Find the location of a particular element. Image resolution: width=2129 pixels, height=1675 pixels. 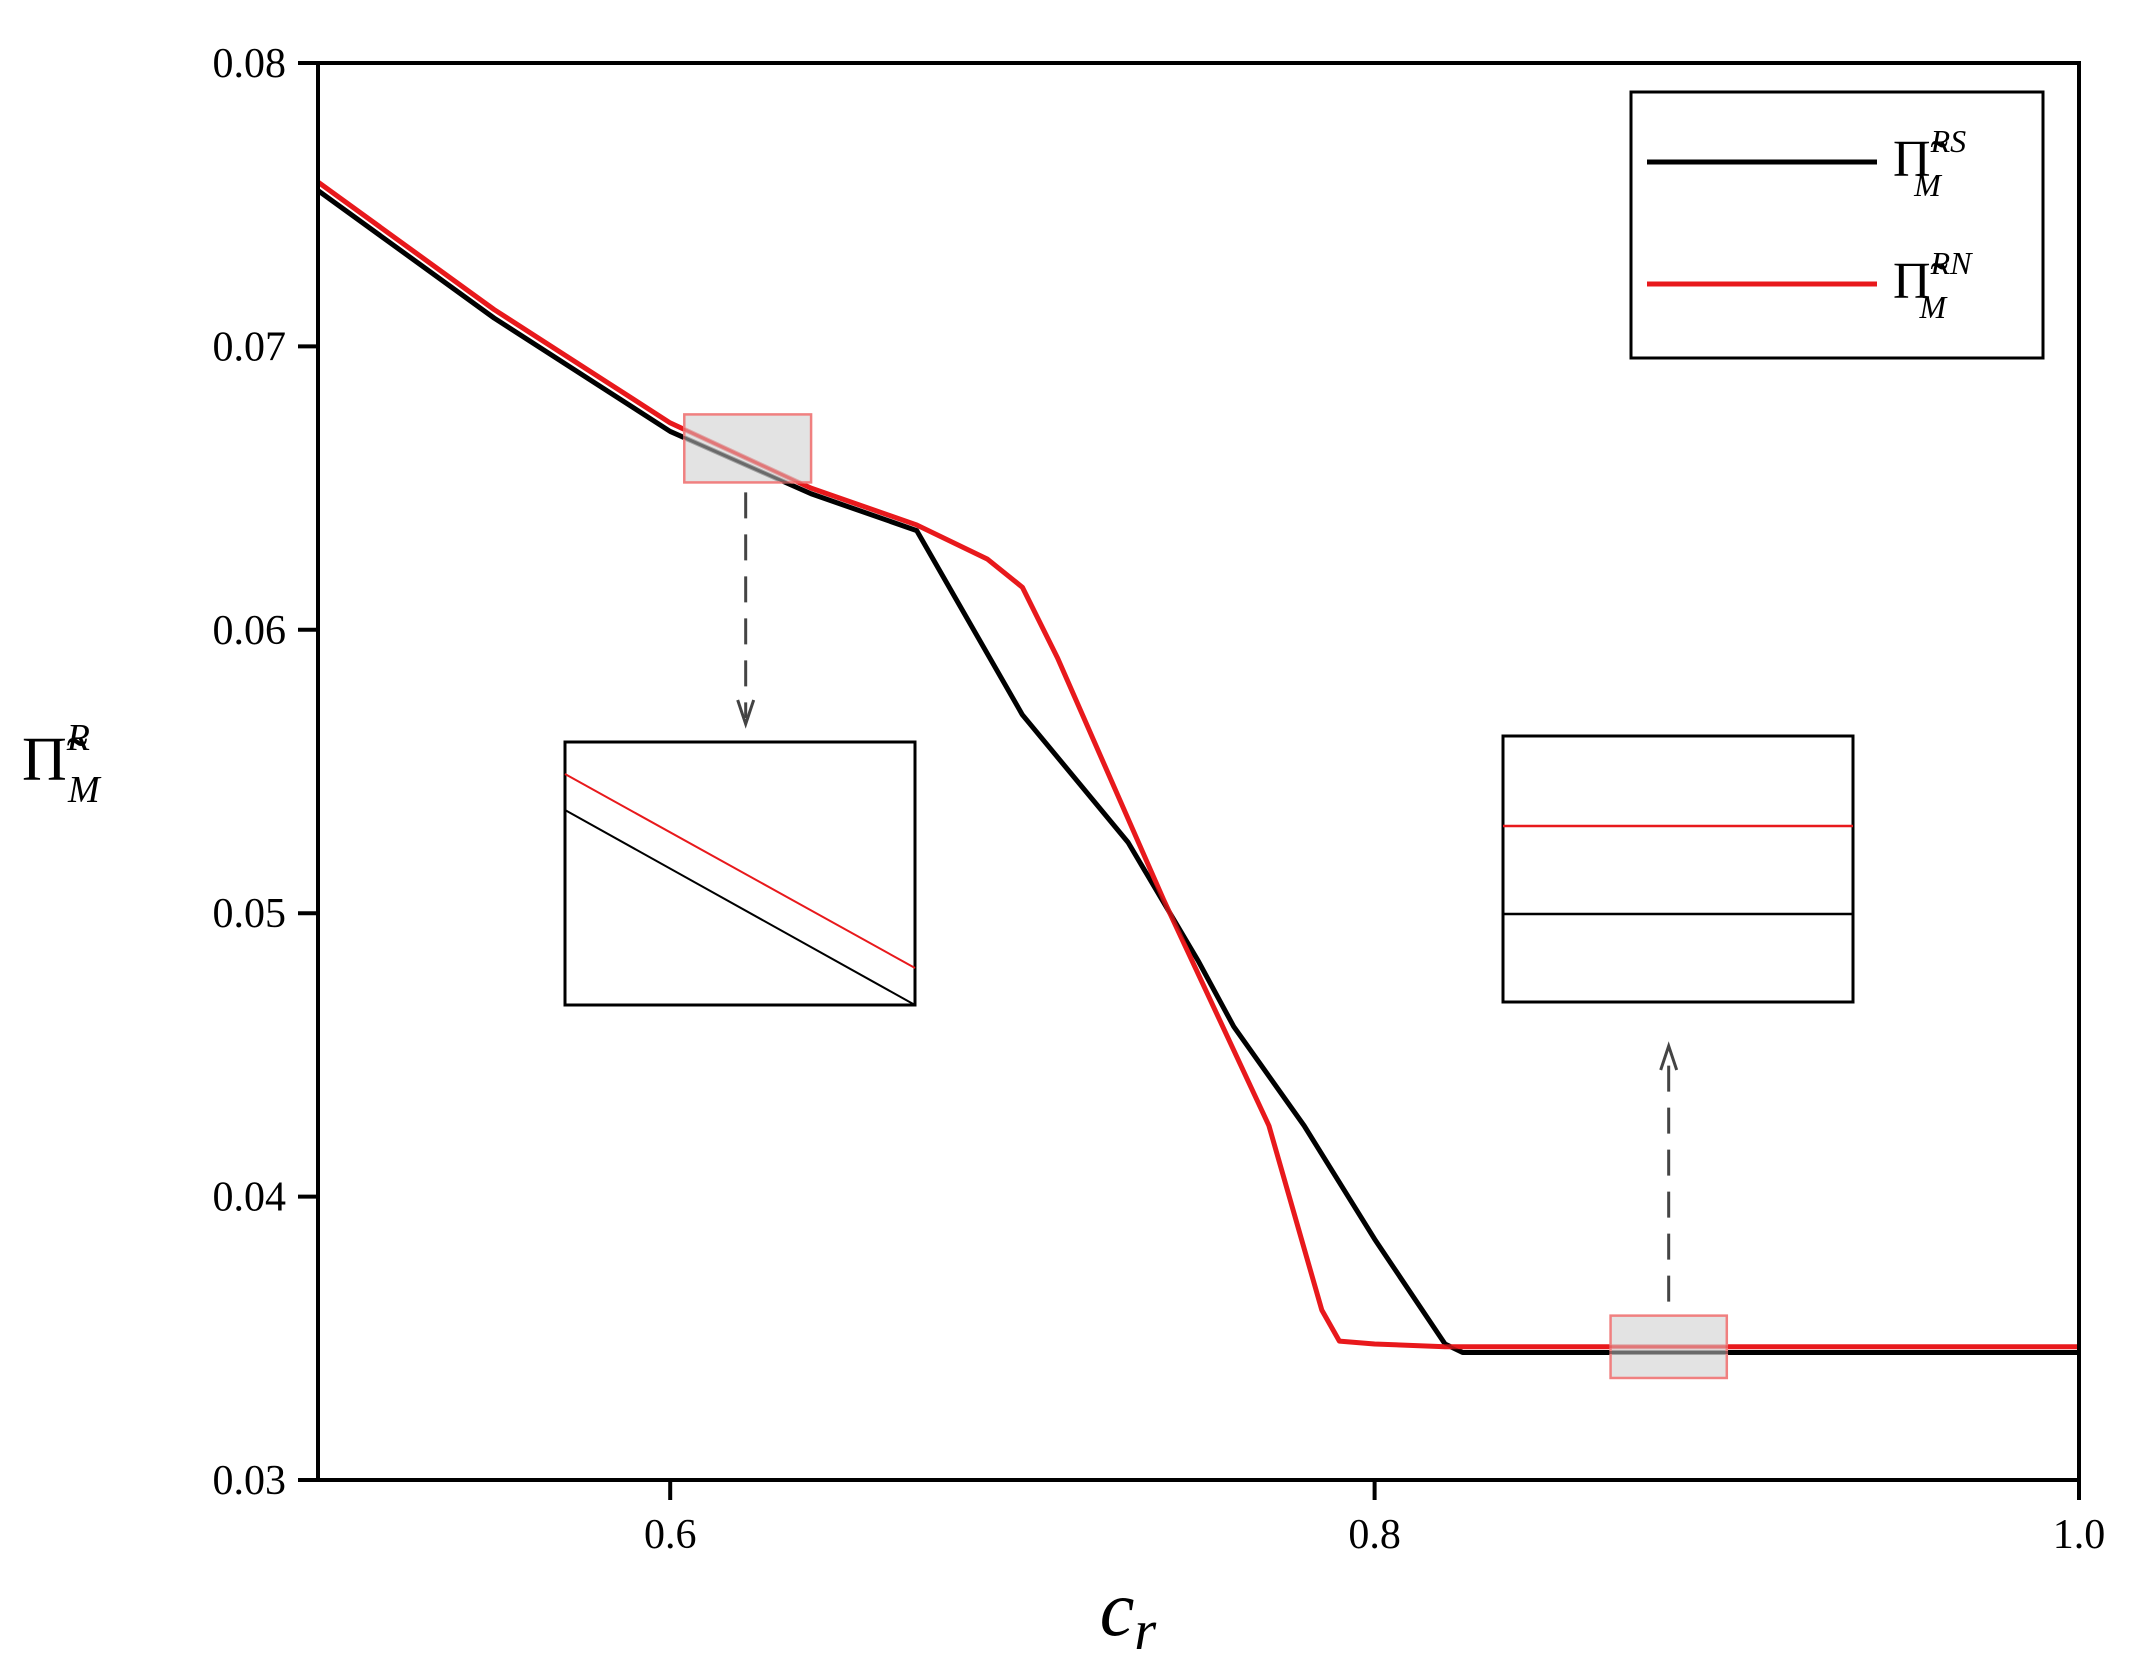

zoom-inset-left is located at coordinates (740, 873).